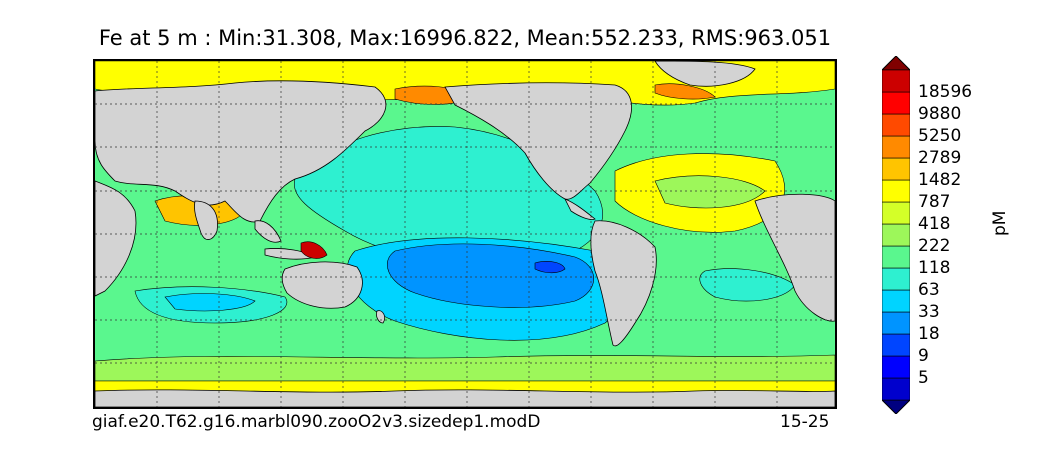 This screenshot has width=1042, height=464. I want to click on africa-east, so click(116, 238).